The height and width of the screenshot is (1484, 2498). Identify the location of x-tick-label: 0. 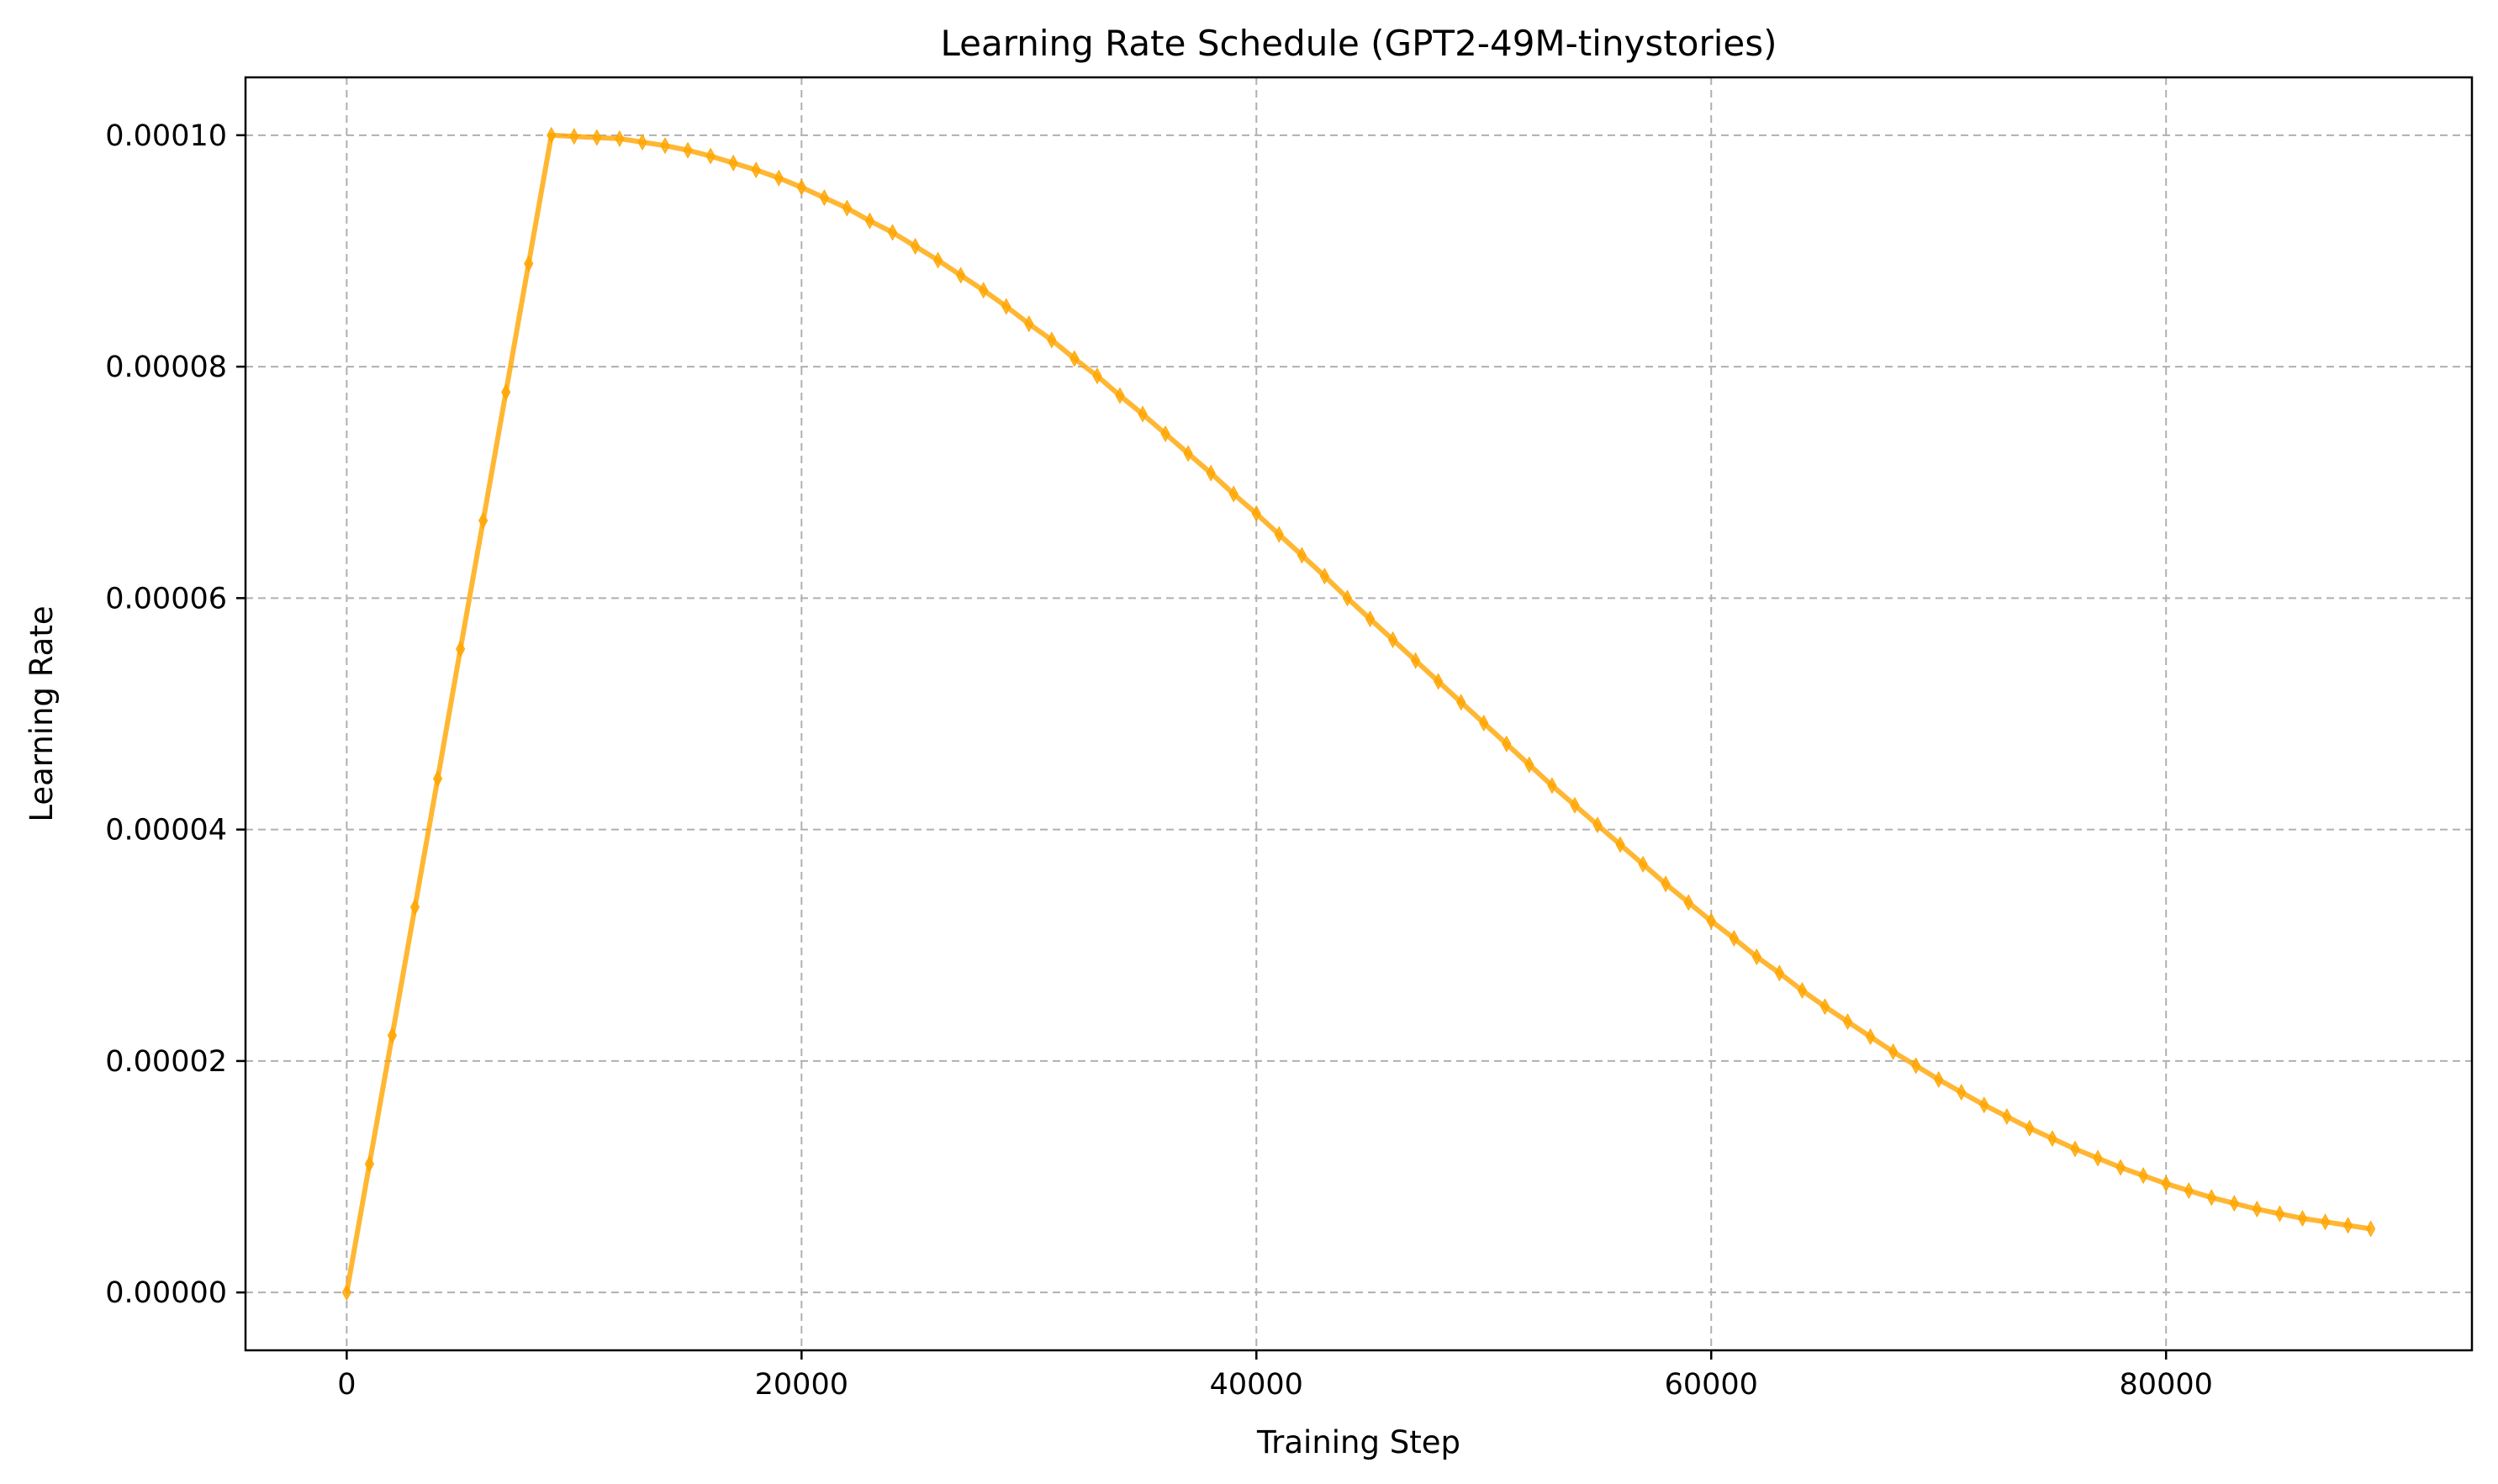
(346, 1385).